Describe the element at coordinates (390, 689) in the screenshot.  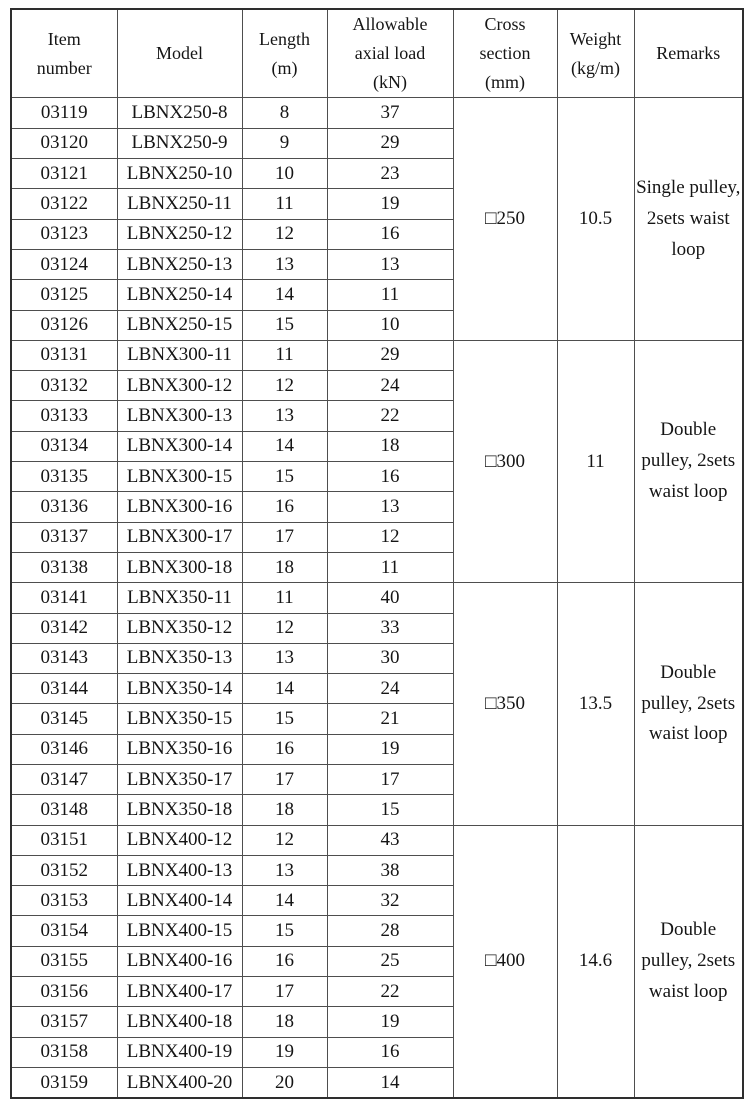
I see `axial-load-cell: 24` at that location.